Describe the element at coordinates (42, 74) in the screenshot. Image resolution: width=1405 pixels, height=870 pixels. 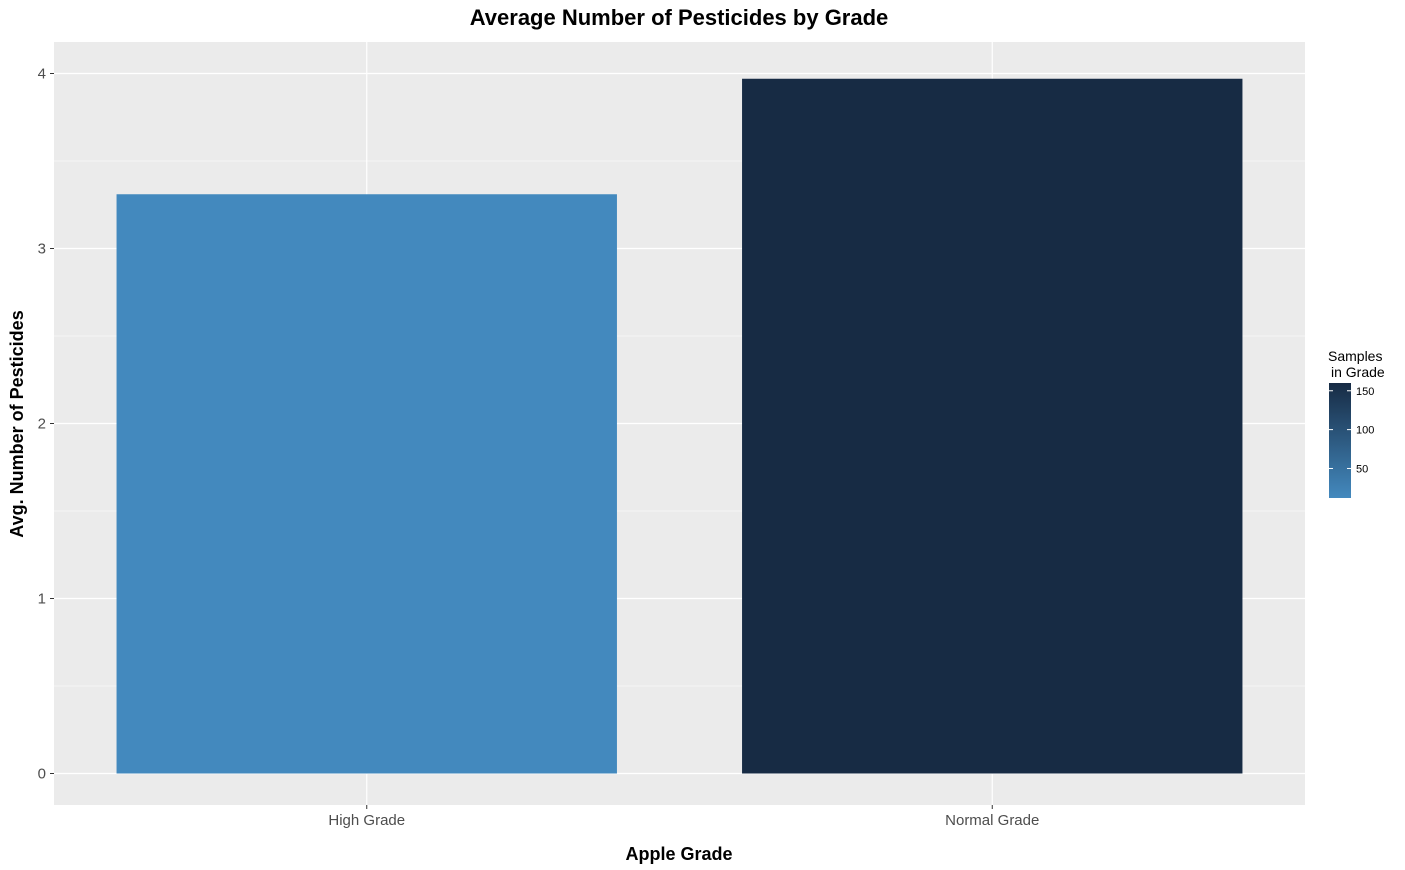
I see `y-tick-label: 4` at that location.